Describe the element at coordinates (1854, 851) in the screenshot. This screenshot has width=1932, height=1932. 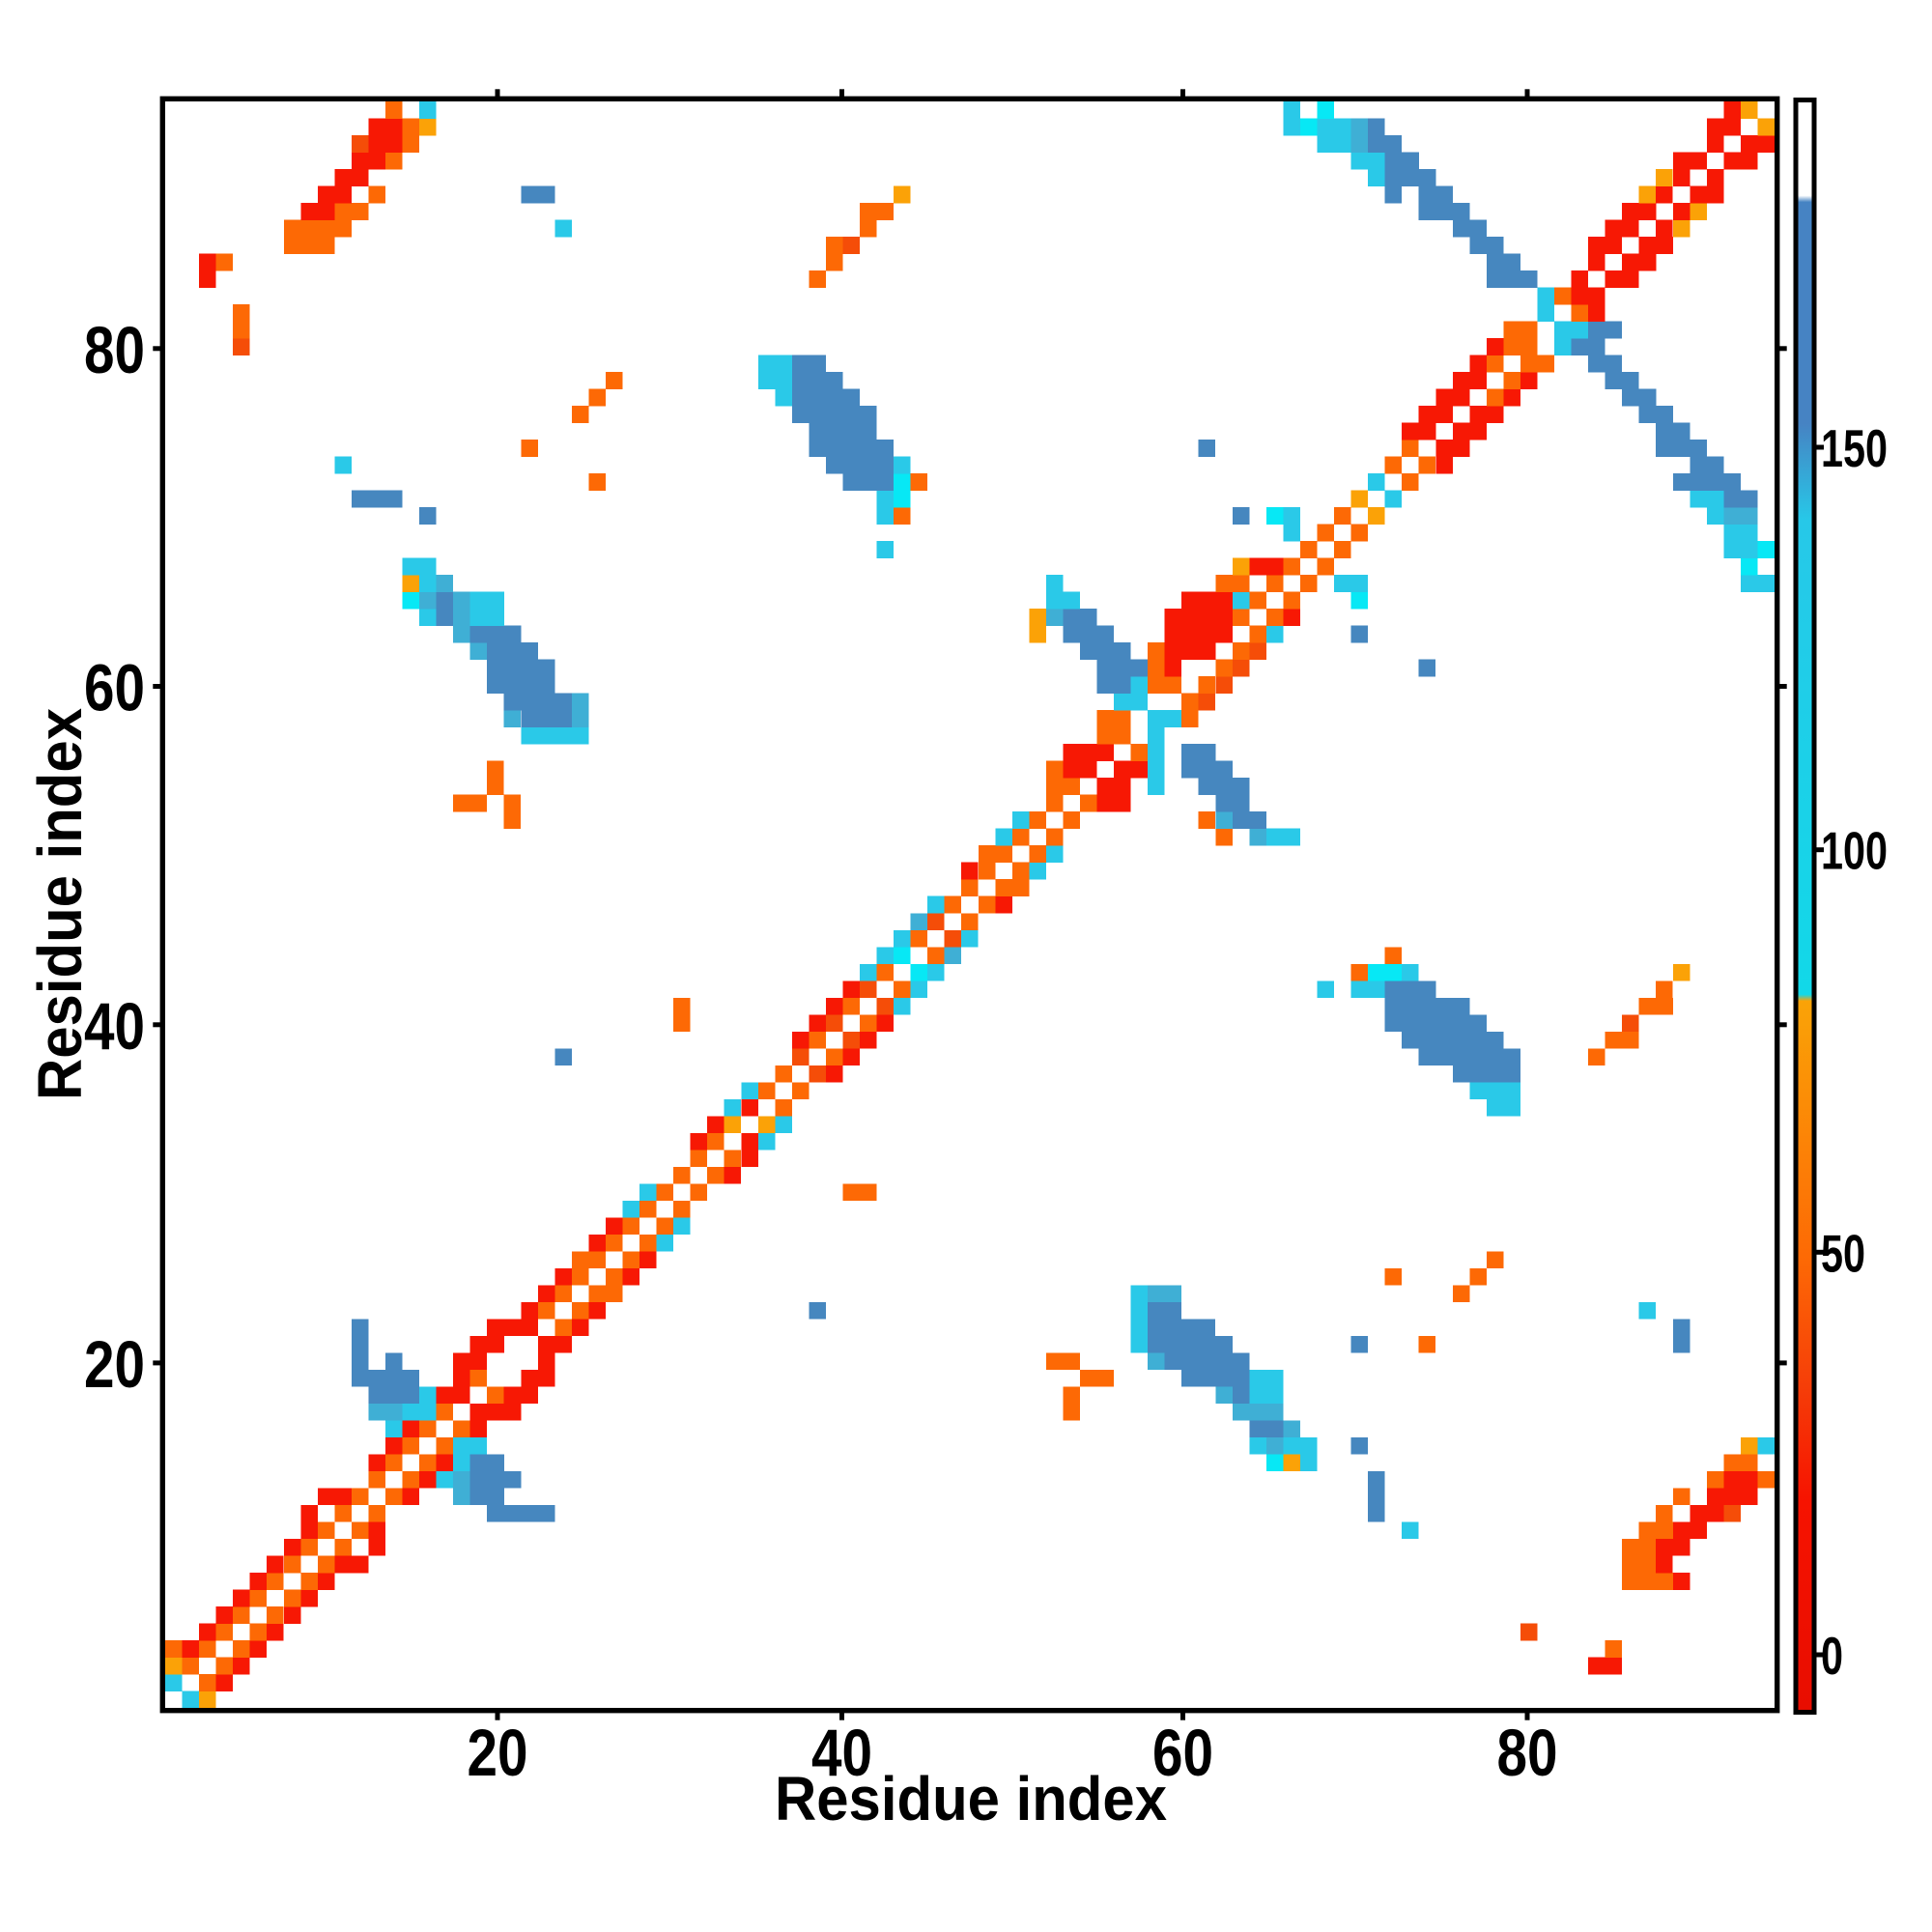
I see `svg-text: 100` at that location.